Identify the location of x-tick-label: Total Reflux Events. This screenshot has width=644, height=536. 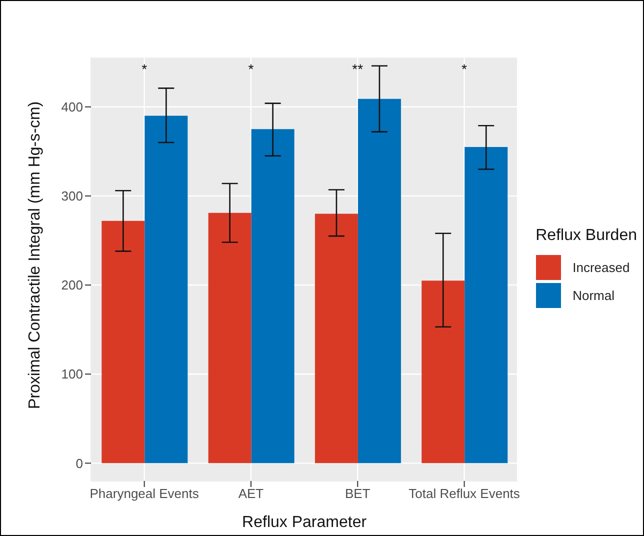
(464, 494).